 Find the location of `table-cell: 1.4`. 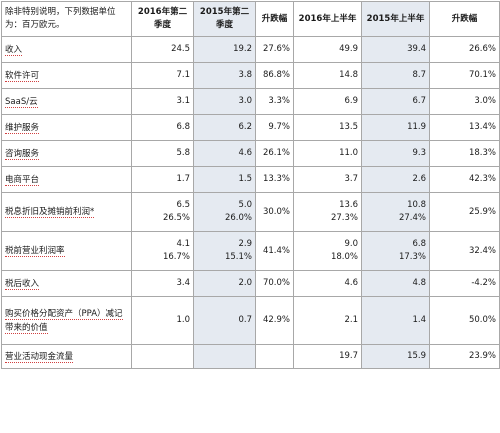

table-cell: 1.4 is located at coordinates (395, 320).